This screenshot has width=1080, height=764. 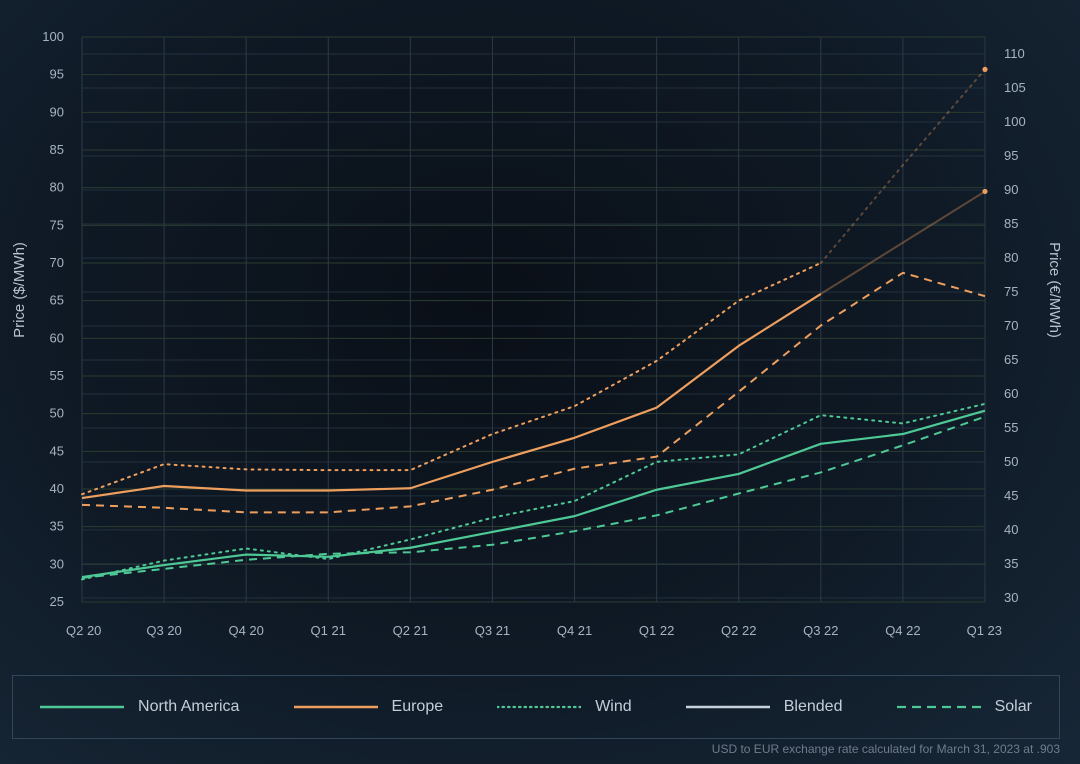 I want to click on y-tick-label-right: 30, so click(x=1011, y=597).